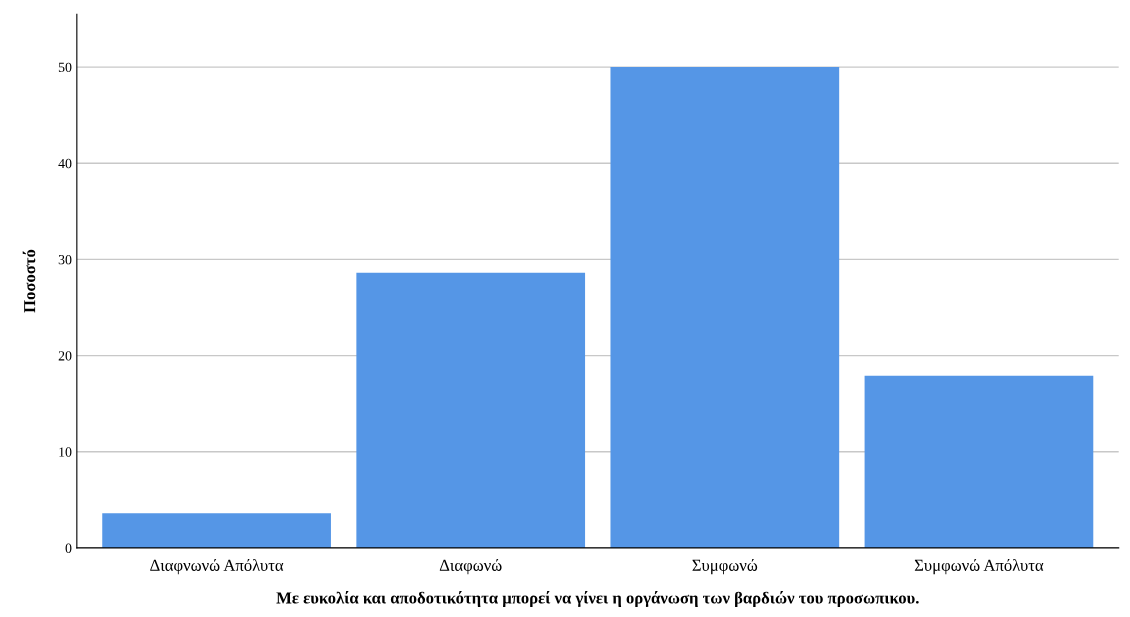  Describe the element at coordinates (65, 356) in the screenshot. I see `y-tick-label: 20` at that location.